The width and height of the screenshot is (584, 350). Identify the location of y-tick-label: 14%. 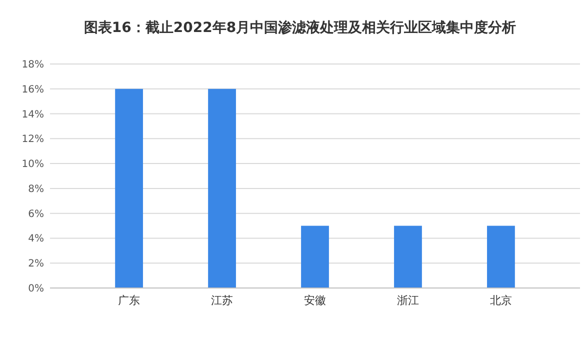
(33, 114).